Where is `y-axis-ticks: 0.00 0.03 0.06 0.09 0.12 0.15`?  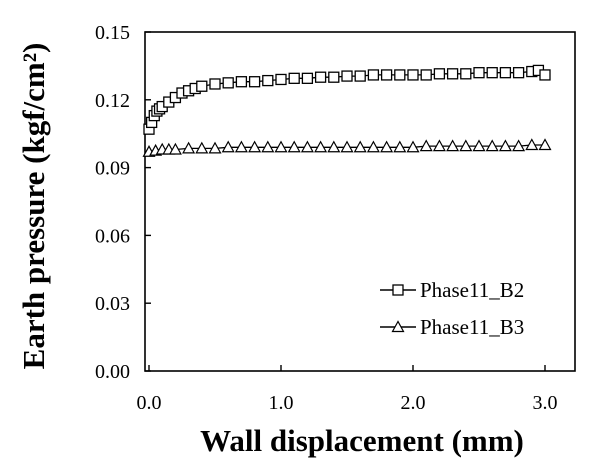
y-axis-ticks: 0.00 0.03 0.06 0.09 0.12 0.15 is located at coordinates (123, 202).